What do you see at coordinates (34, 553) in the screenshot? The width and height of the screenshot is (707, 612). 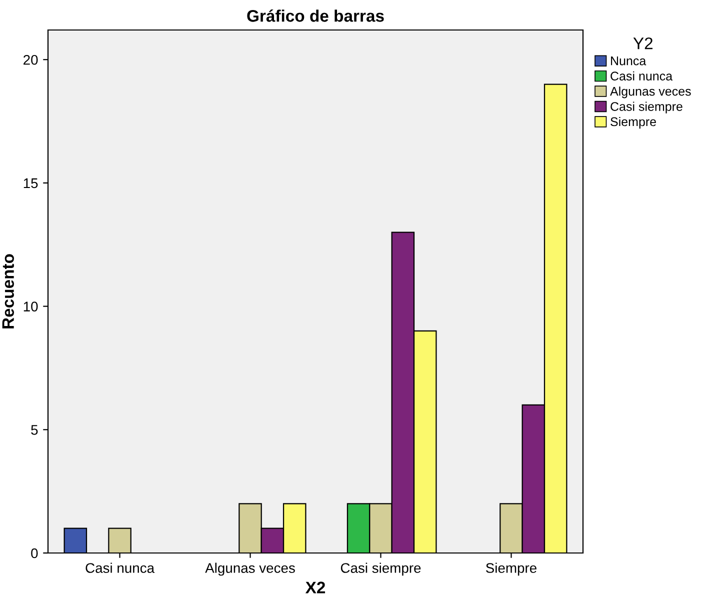 I see `y-tick-label: 0` at bounding box center [34, 553].